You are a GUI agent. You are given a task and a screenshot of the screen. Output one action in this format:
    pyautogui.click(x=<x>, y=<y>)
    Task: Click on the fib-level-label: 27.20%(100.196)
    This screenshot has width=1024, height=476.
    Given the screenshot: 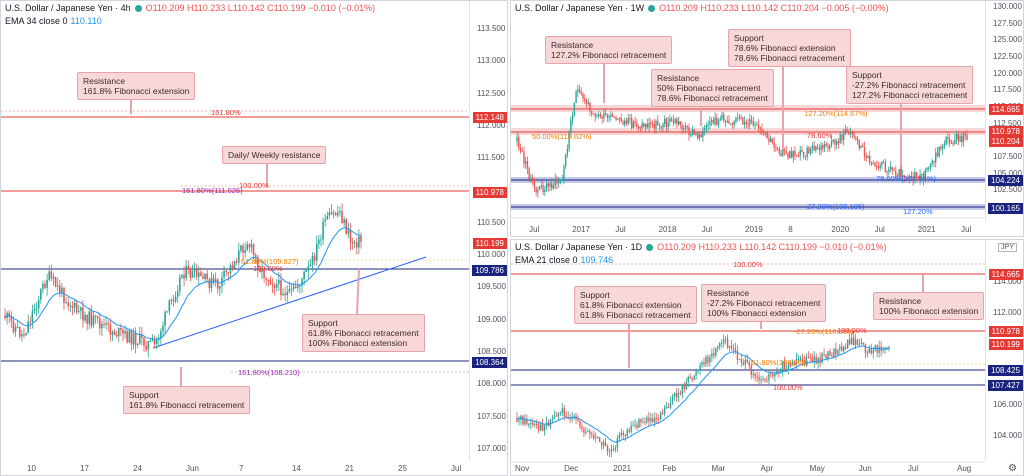 What is the action you would take?
    pyautogui.click(x=836, y=206)
    